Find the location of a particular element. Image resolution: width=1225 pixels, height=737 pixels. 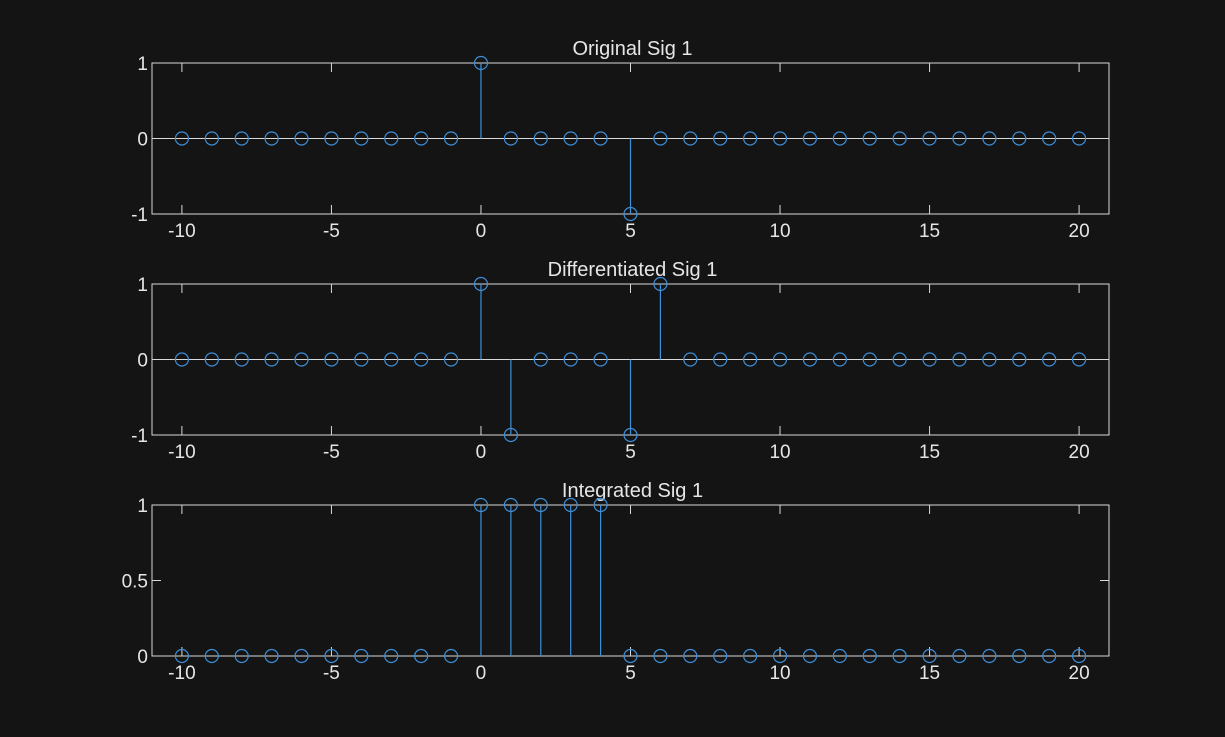

subplot-title: Integrated Sig 1 is located at coordinates (632, 491).